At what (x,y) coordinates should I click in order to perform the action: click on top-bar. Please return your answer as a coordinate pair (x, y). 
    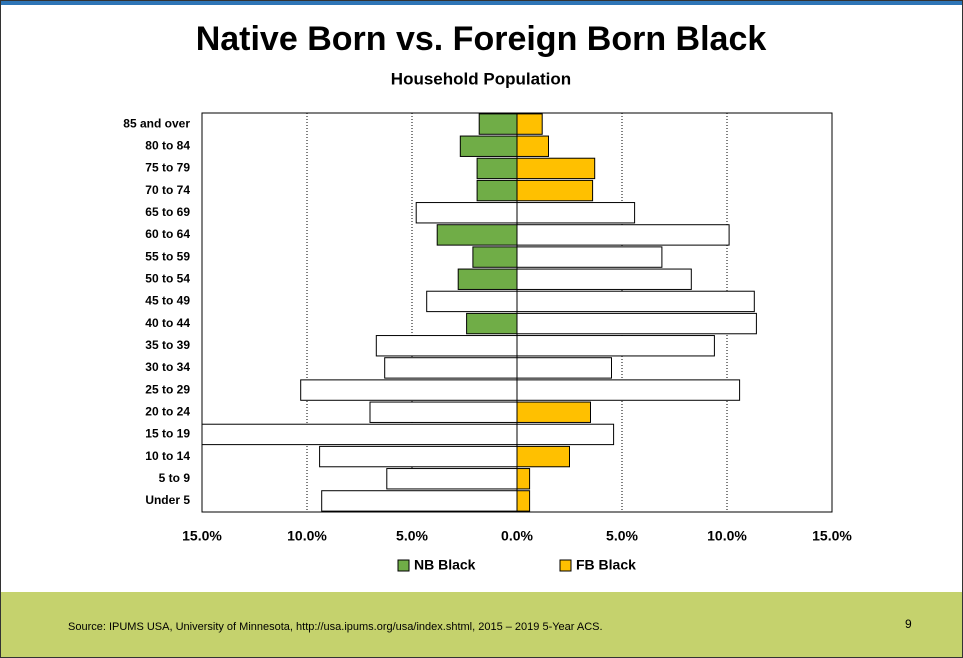
    Looking at the image, I should click on (481, 2).